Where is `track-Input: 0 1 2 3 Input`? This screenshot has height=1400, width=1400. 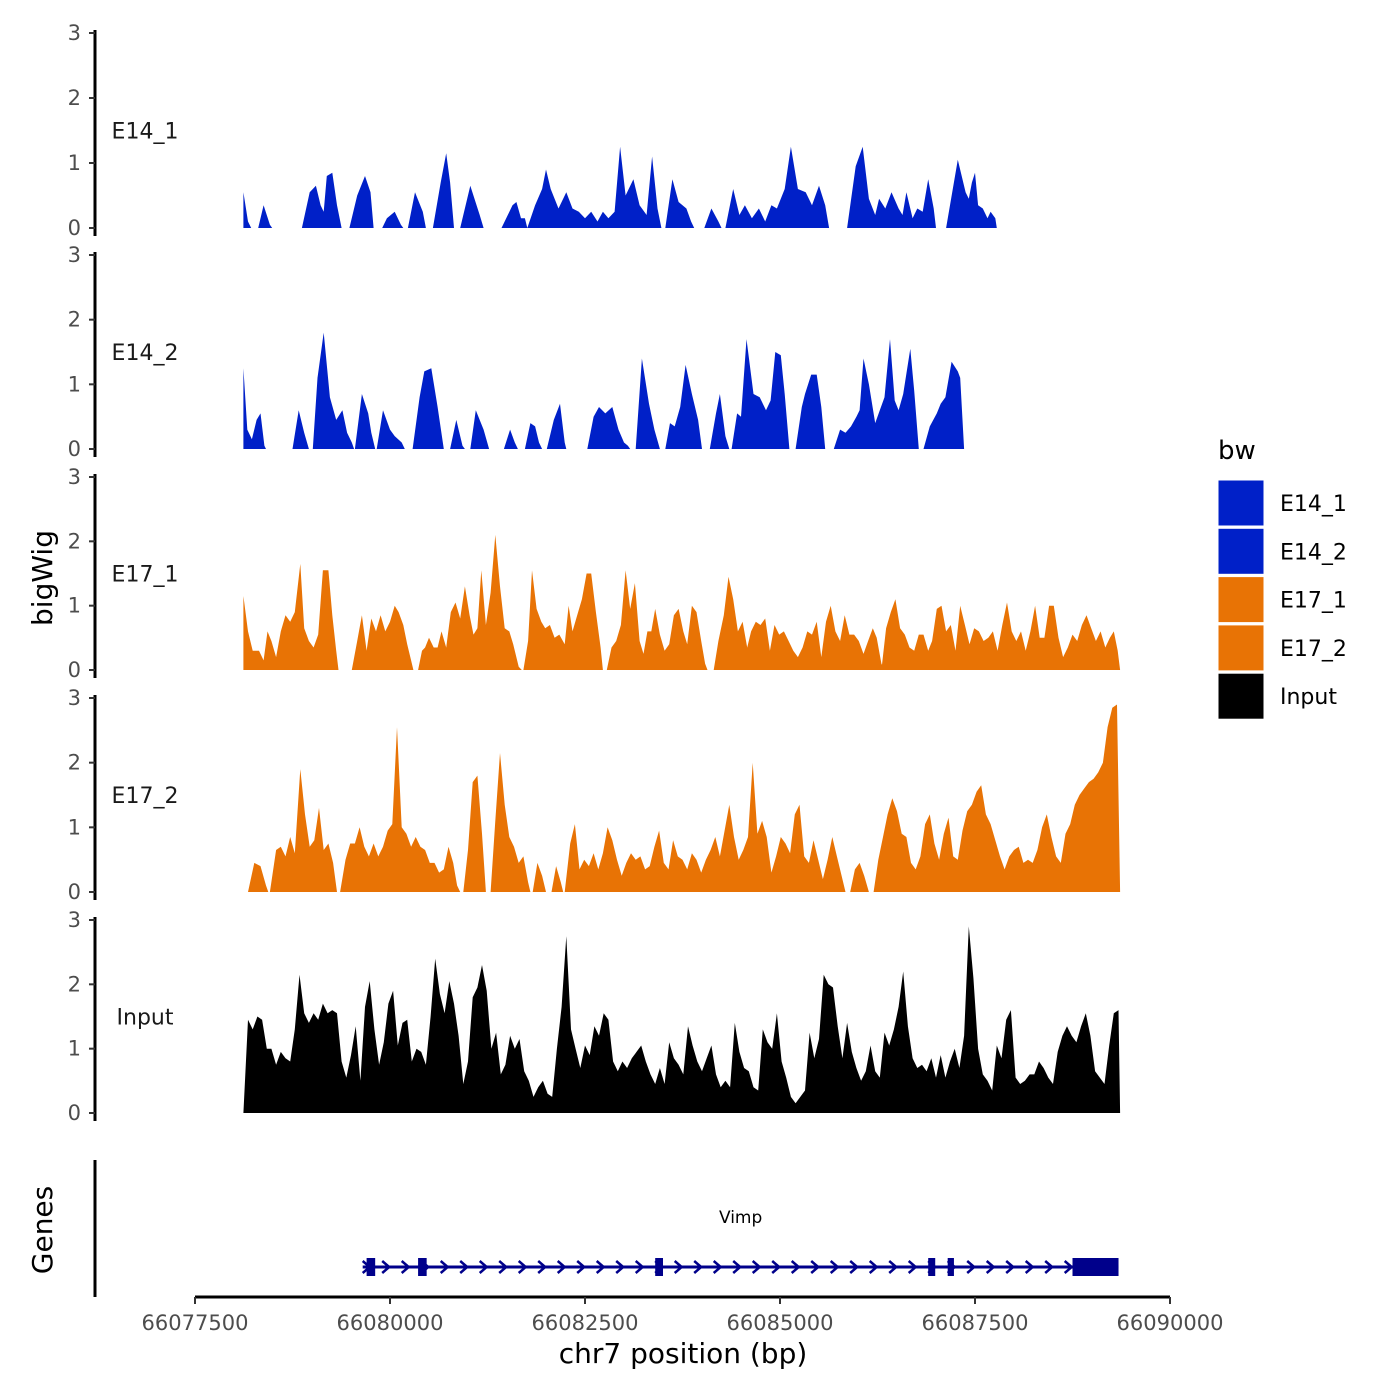 track-Input: 0 1 2 3 Input is located at coordinates (594, 1016).